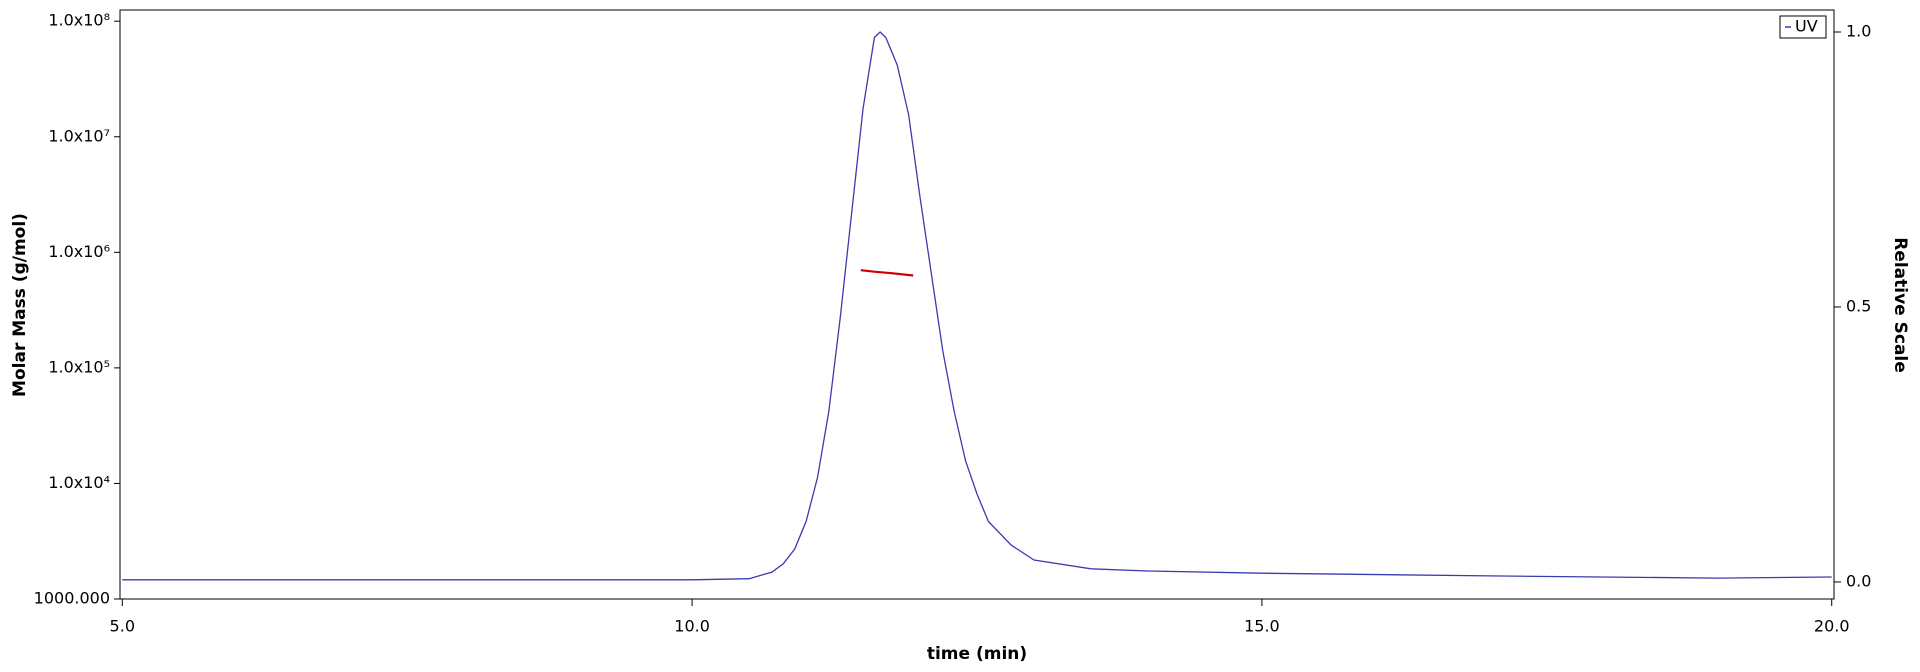  I want to click on x-tick-label: 15.0, so click(1262, 626).